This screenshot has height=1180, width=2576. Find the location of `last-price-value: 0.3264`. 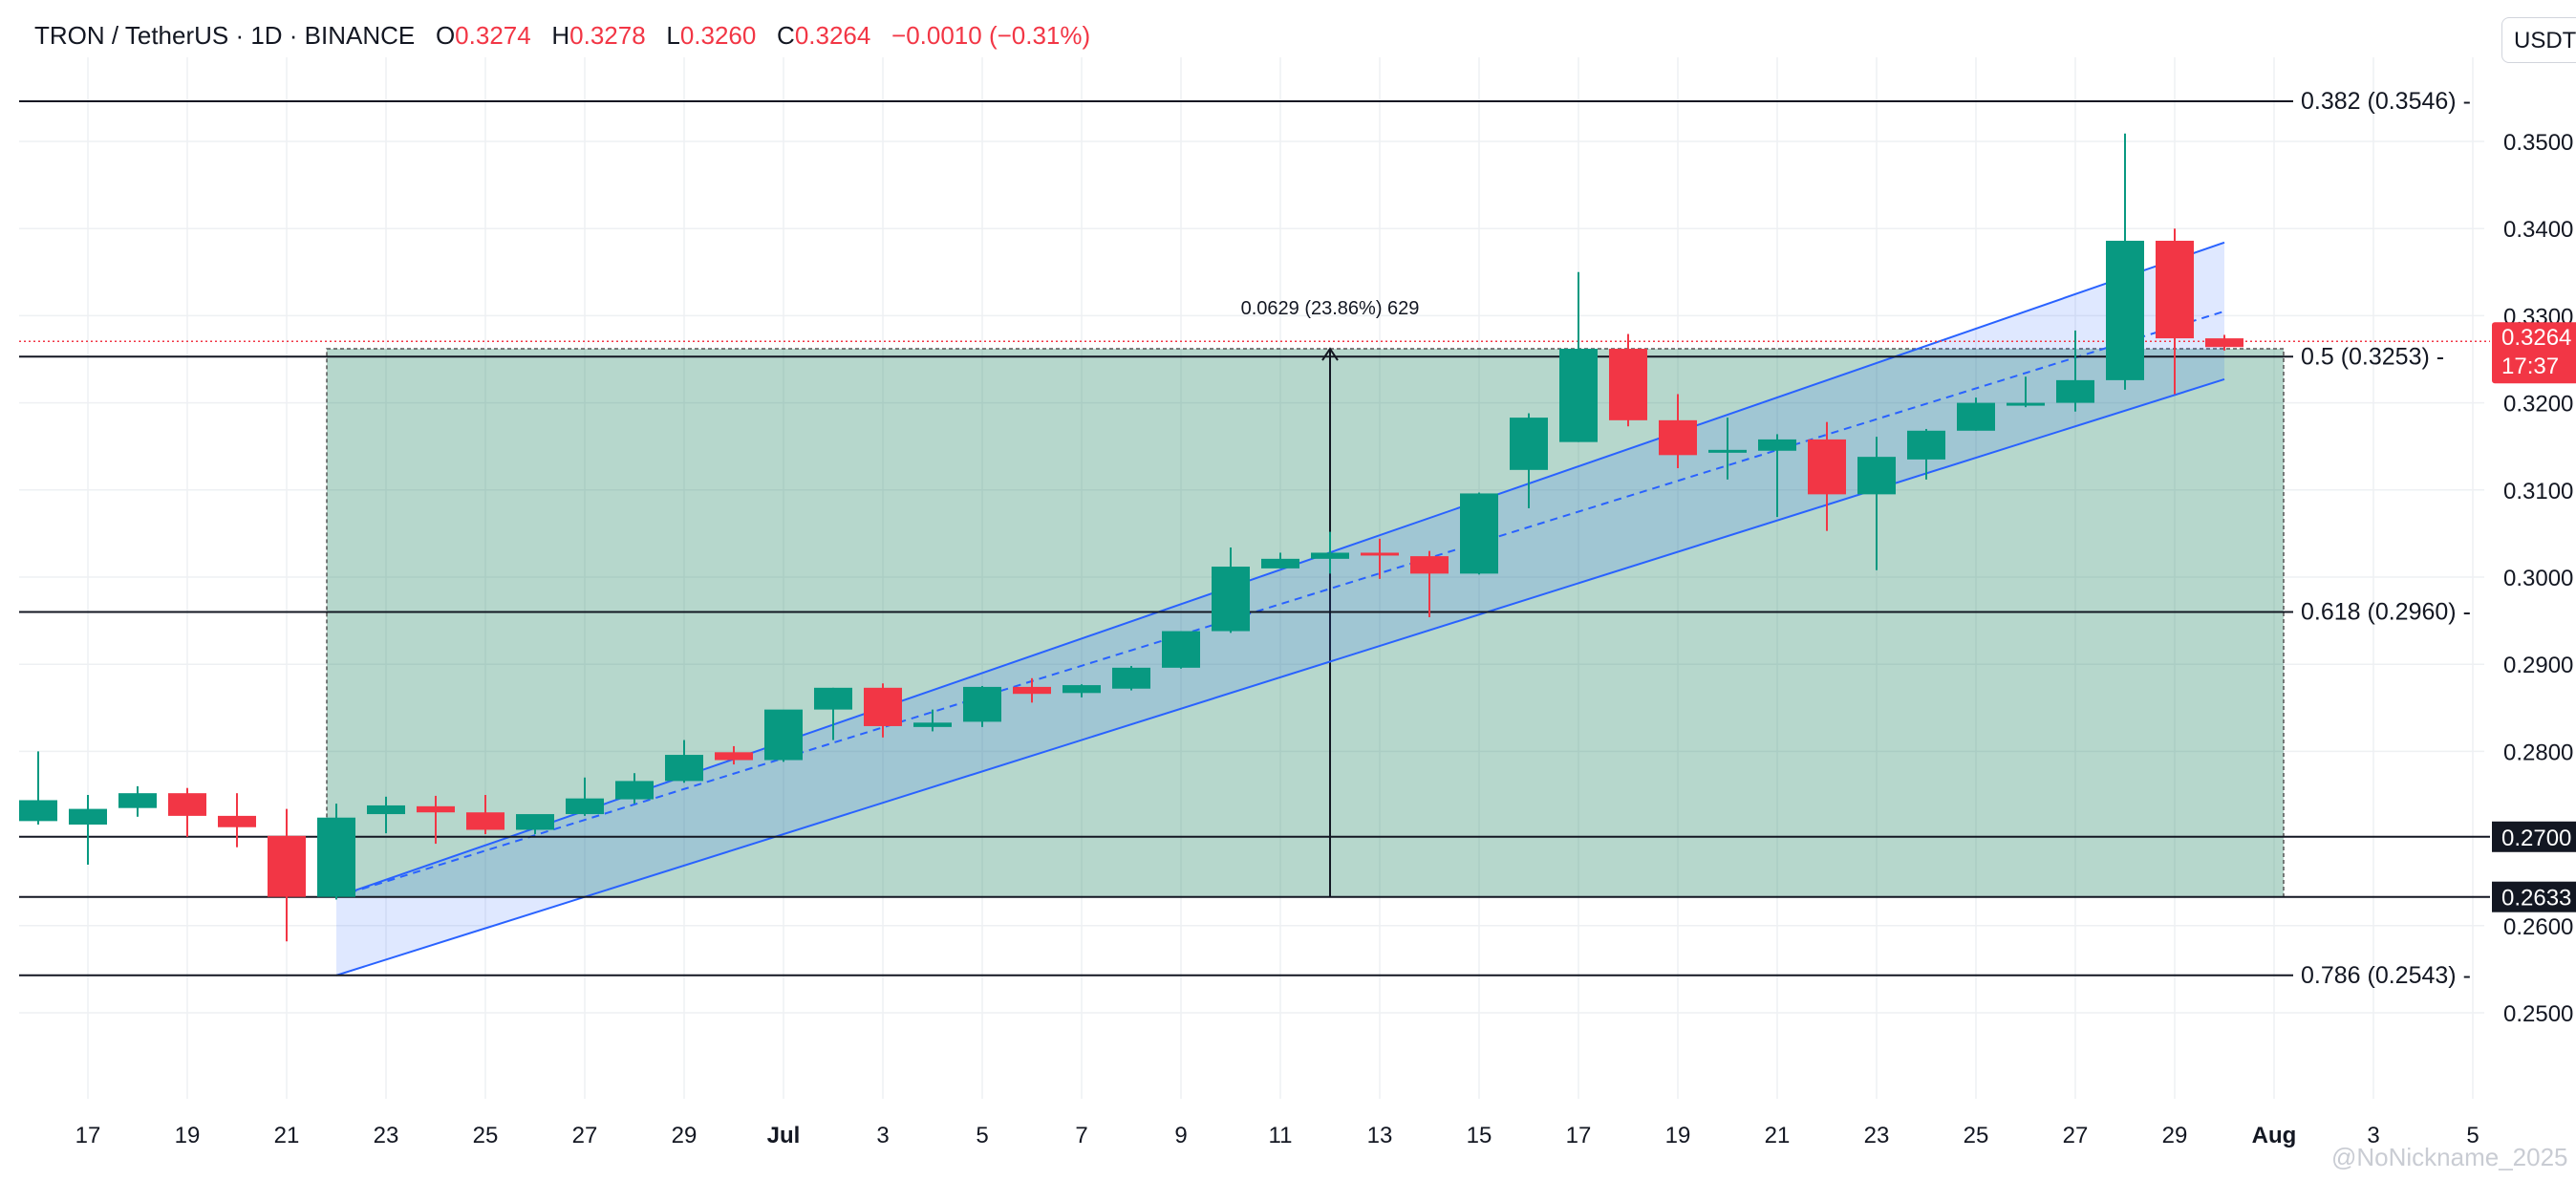

last-price-value: 0.3264 is located at coordinates (2536, 338).